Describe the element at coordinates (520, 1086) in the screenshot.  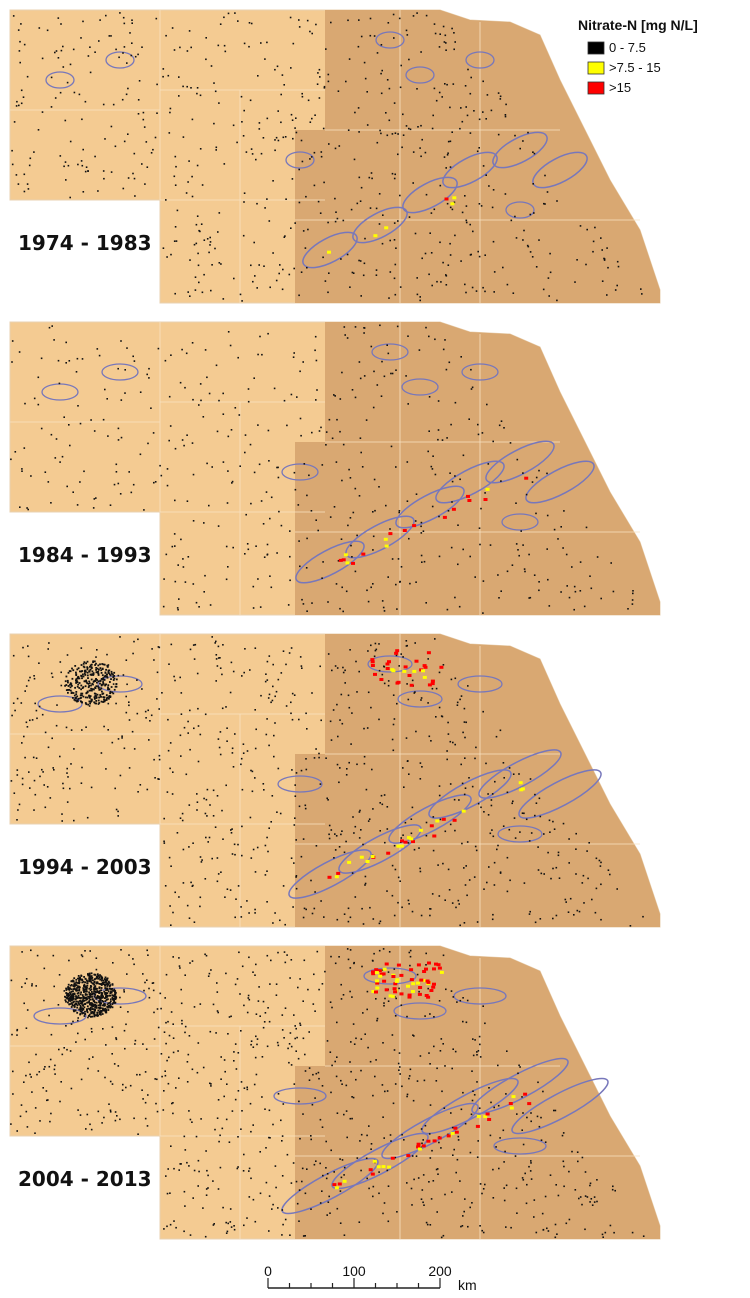
I see `contour` at that location.